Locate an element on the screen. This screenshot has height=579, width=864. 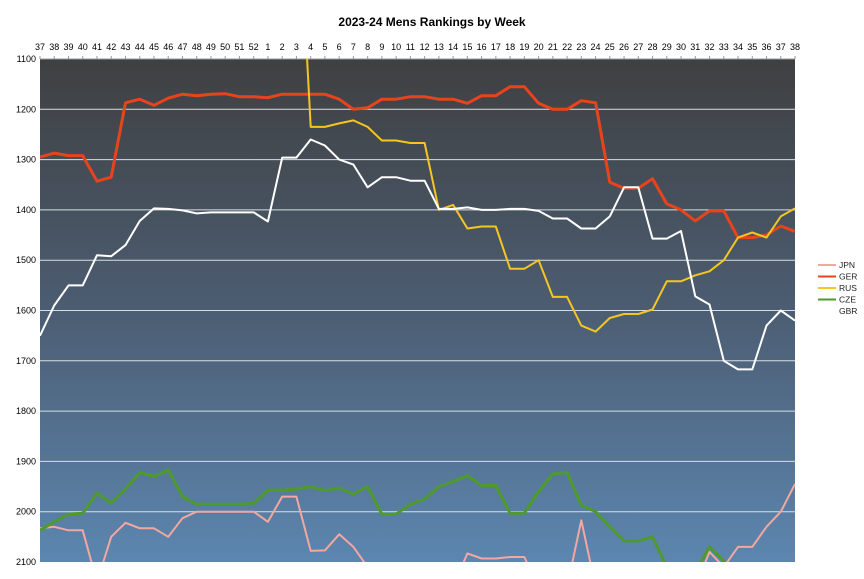
x-tick-label: 2 is located at coordinates (282, 47).